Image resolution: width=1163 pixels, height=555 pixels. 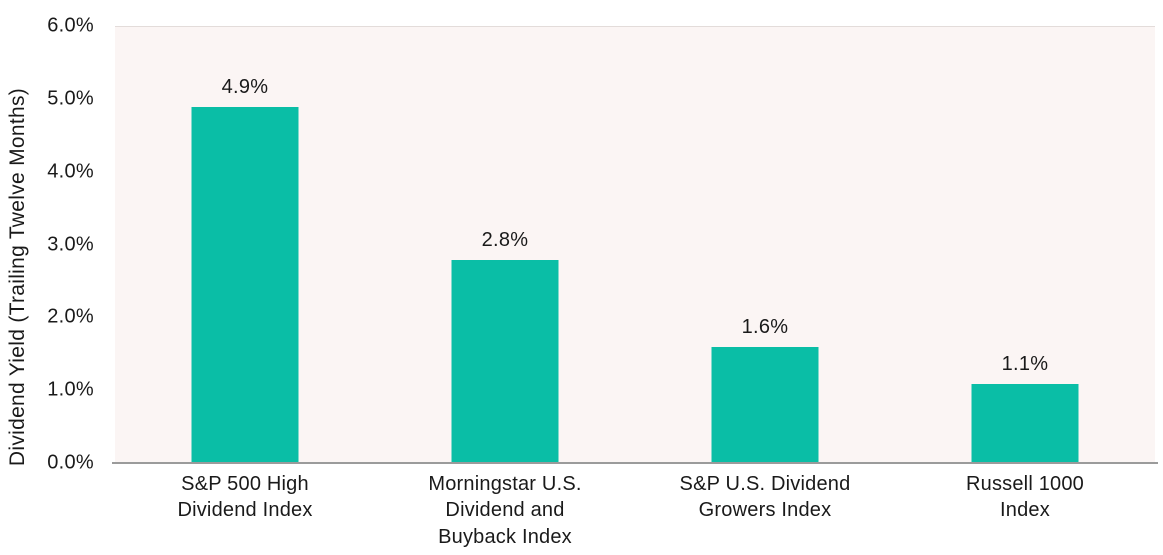 What do you see at coordinates (635, 463) in the screenshot?
I see `x-axis-line` at bounding box center [635, 463].